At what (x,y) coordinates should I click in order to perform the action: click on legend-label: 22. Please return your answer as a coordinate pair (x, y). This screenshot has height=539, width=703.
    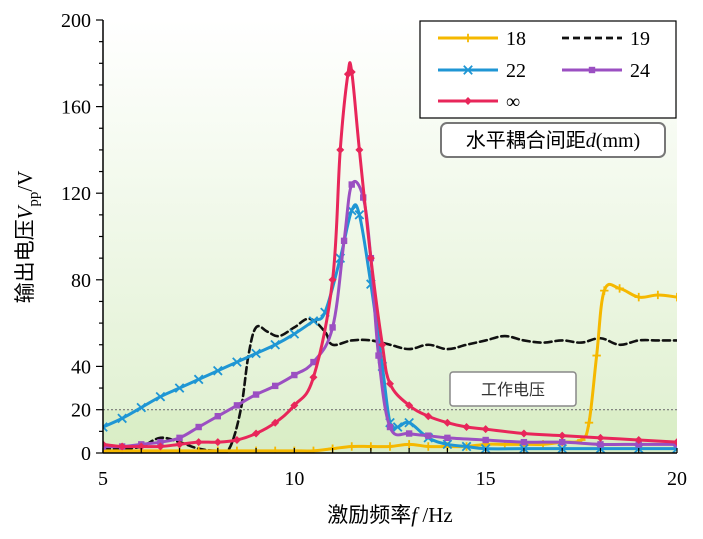
    Looking at the image, I should click on (516, 71).